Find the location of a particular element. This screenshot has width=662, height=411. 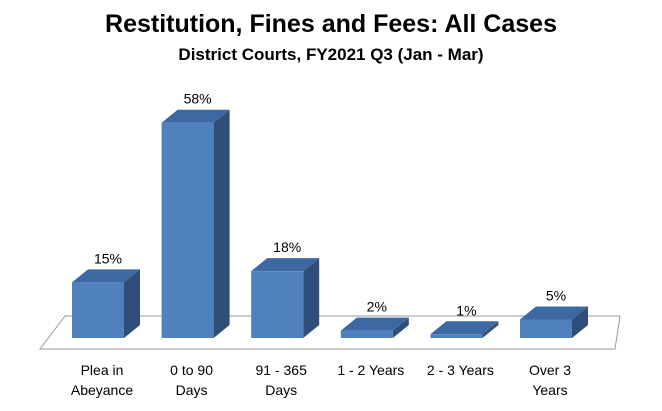

data-label: 18% is located at coordinates (287, 247).